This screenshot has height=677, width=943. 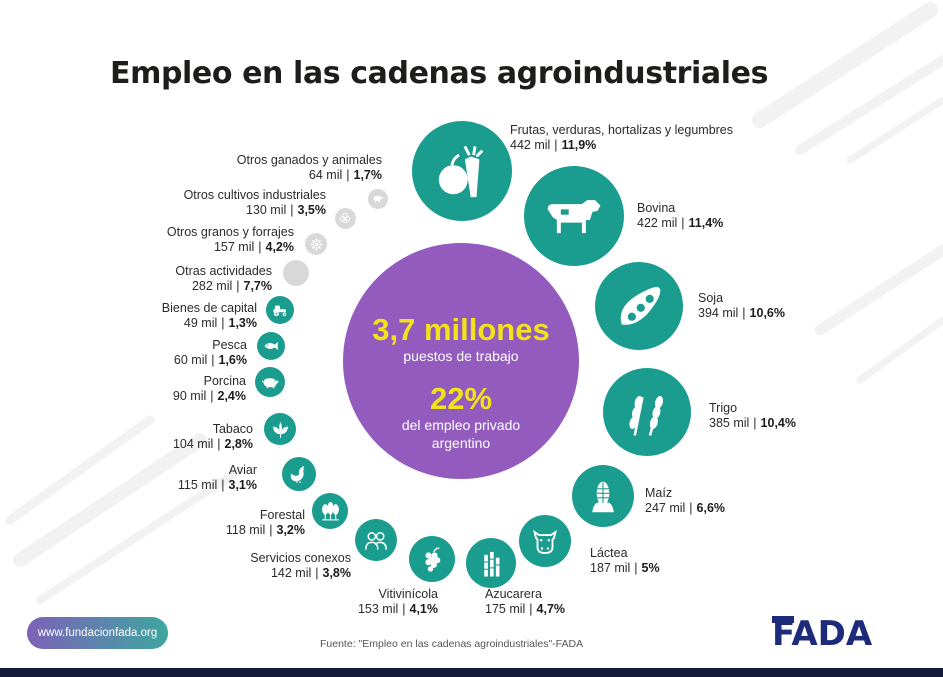 What do you see at coordinates (376, 540) in the screenshot?
I see `people-icon` at bounding box center [376, 540].